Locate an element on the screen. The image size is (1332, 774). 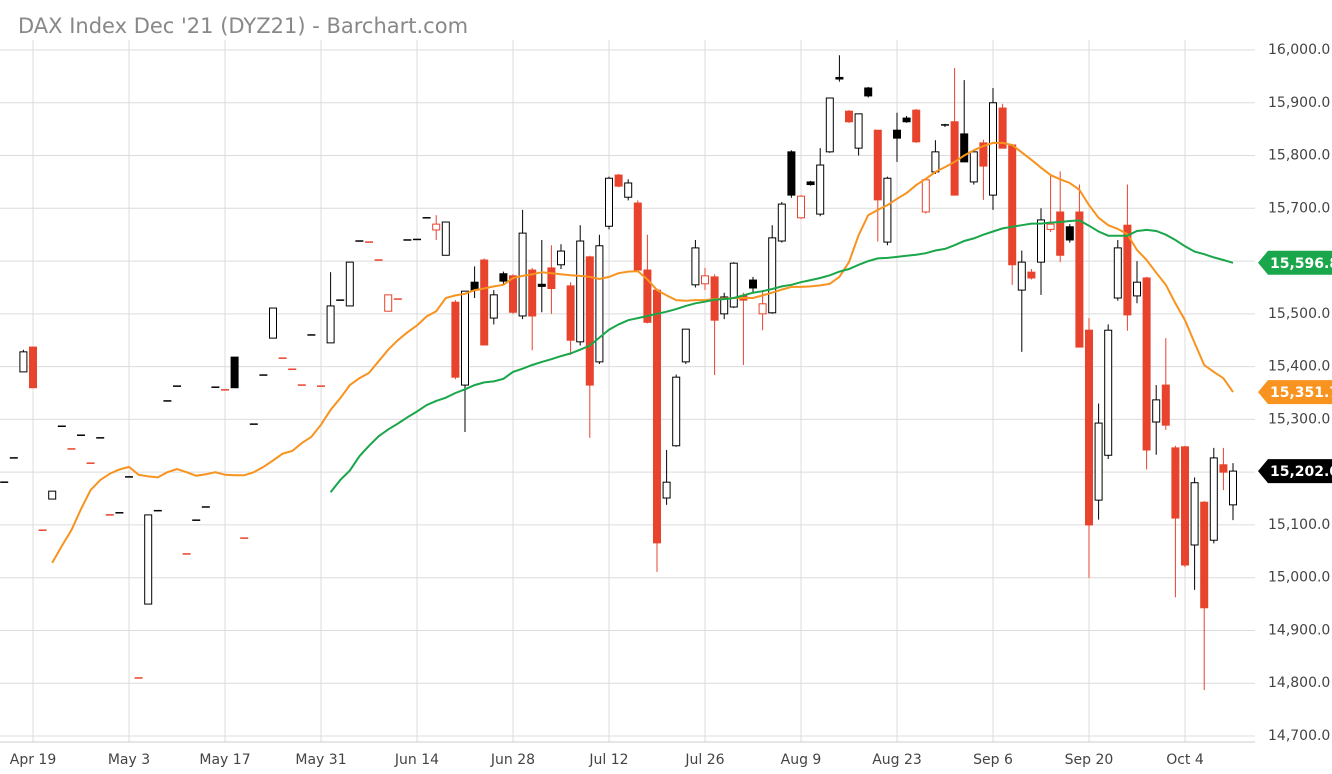
x-tick-label: Oct 4 is located at coordinates (1185, 760).